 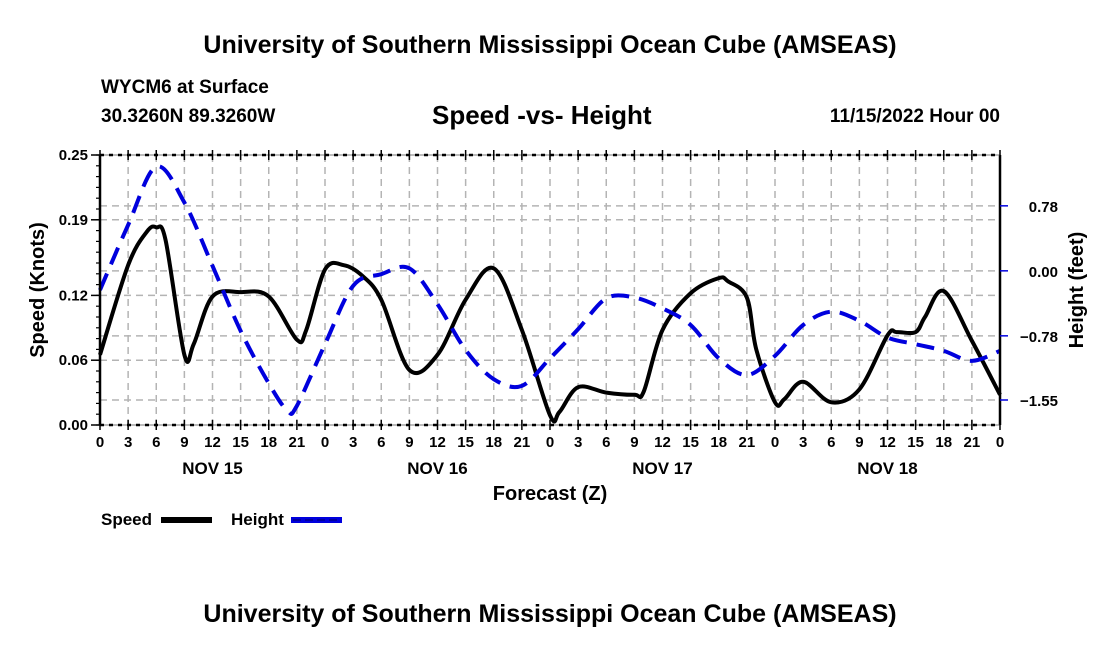 What do you see at coordinates (1039, 337) in the screenshot?
I see `y2-tick-label: −0.78` at bounding box center [1039, 337].